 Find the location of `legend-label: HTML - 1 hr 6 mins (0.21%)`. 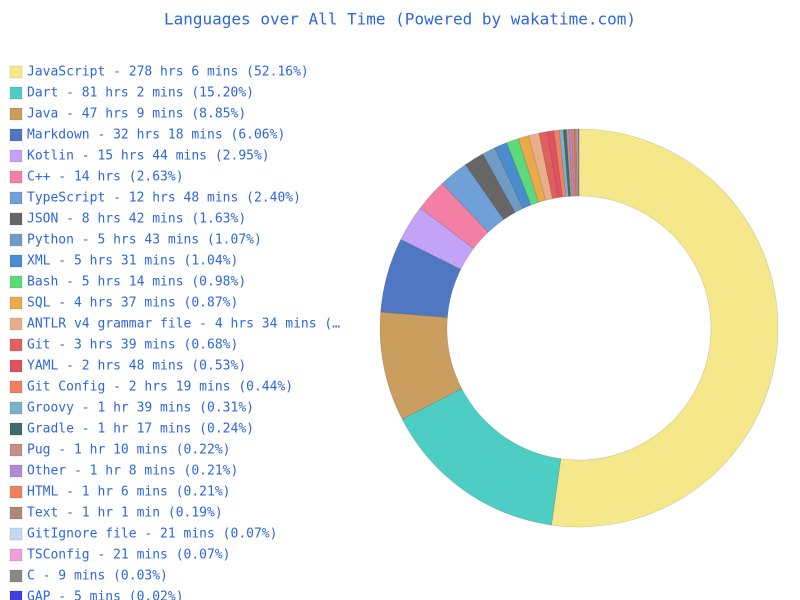

legend-label: HTML - 1 hr 6 mins (0.21%) is located at coordinates (129, 492).